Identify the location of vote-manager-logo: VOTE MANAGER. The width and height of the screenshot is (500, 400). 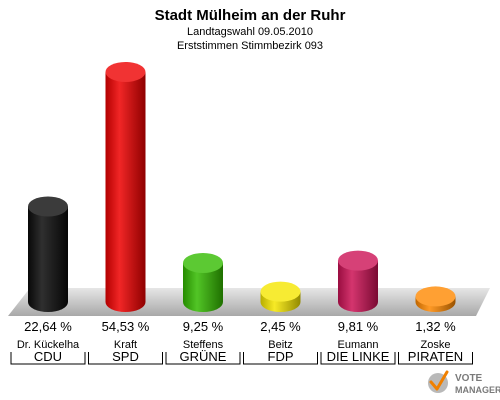
(464, 382).